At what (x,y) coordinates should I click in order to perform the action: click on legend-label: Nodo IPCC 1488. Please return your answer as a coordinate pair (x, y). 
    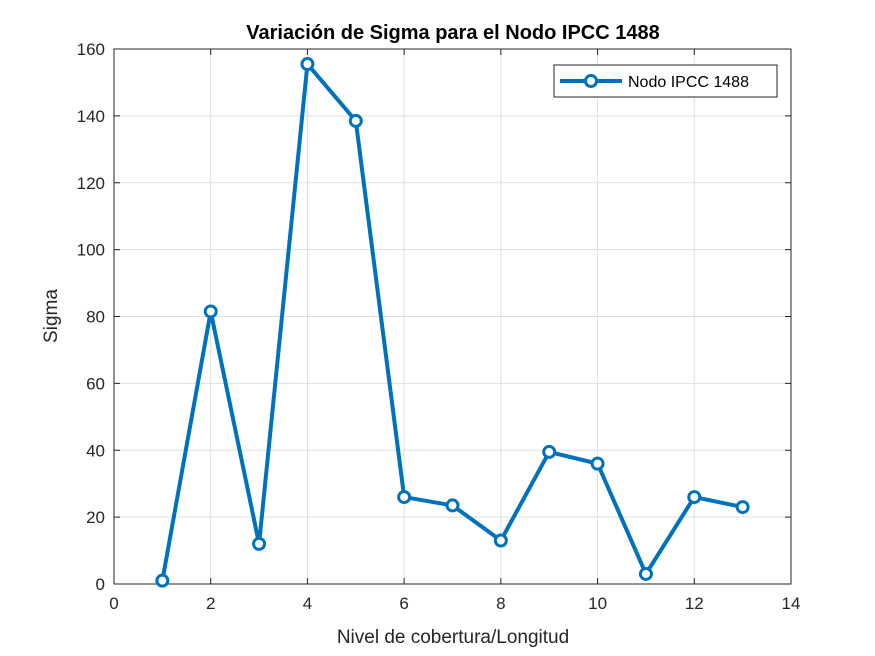
    Looking at the image, I should click on (688, 82).